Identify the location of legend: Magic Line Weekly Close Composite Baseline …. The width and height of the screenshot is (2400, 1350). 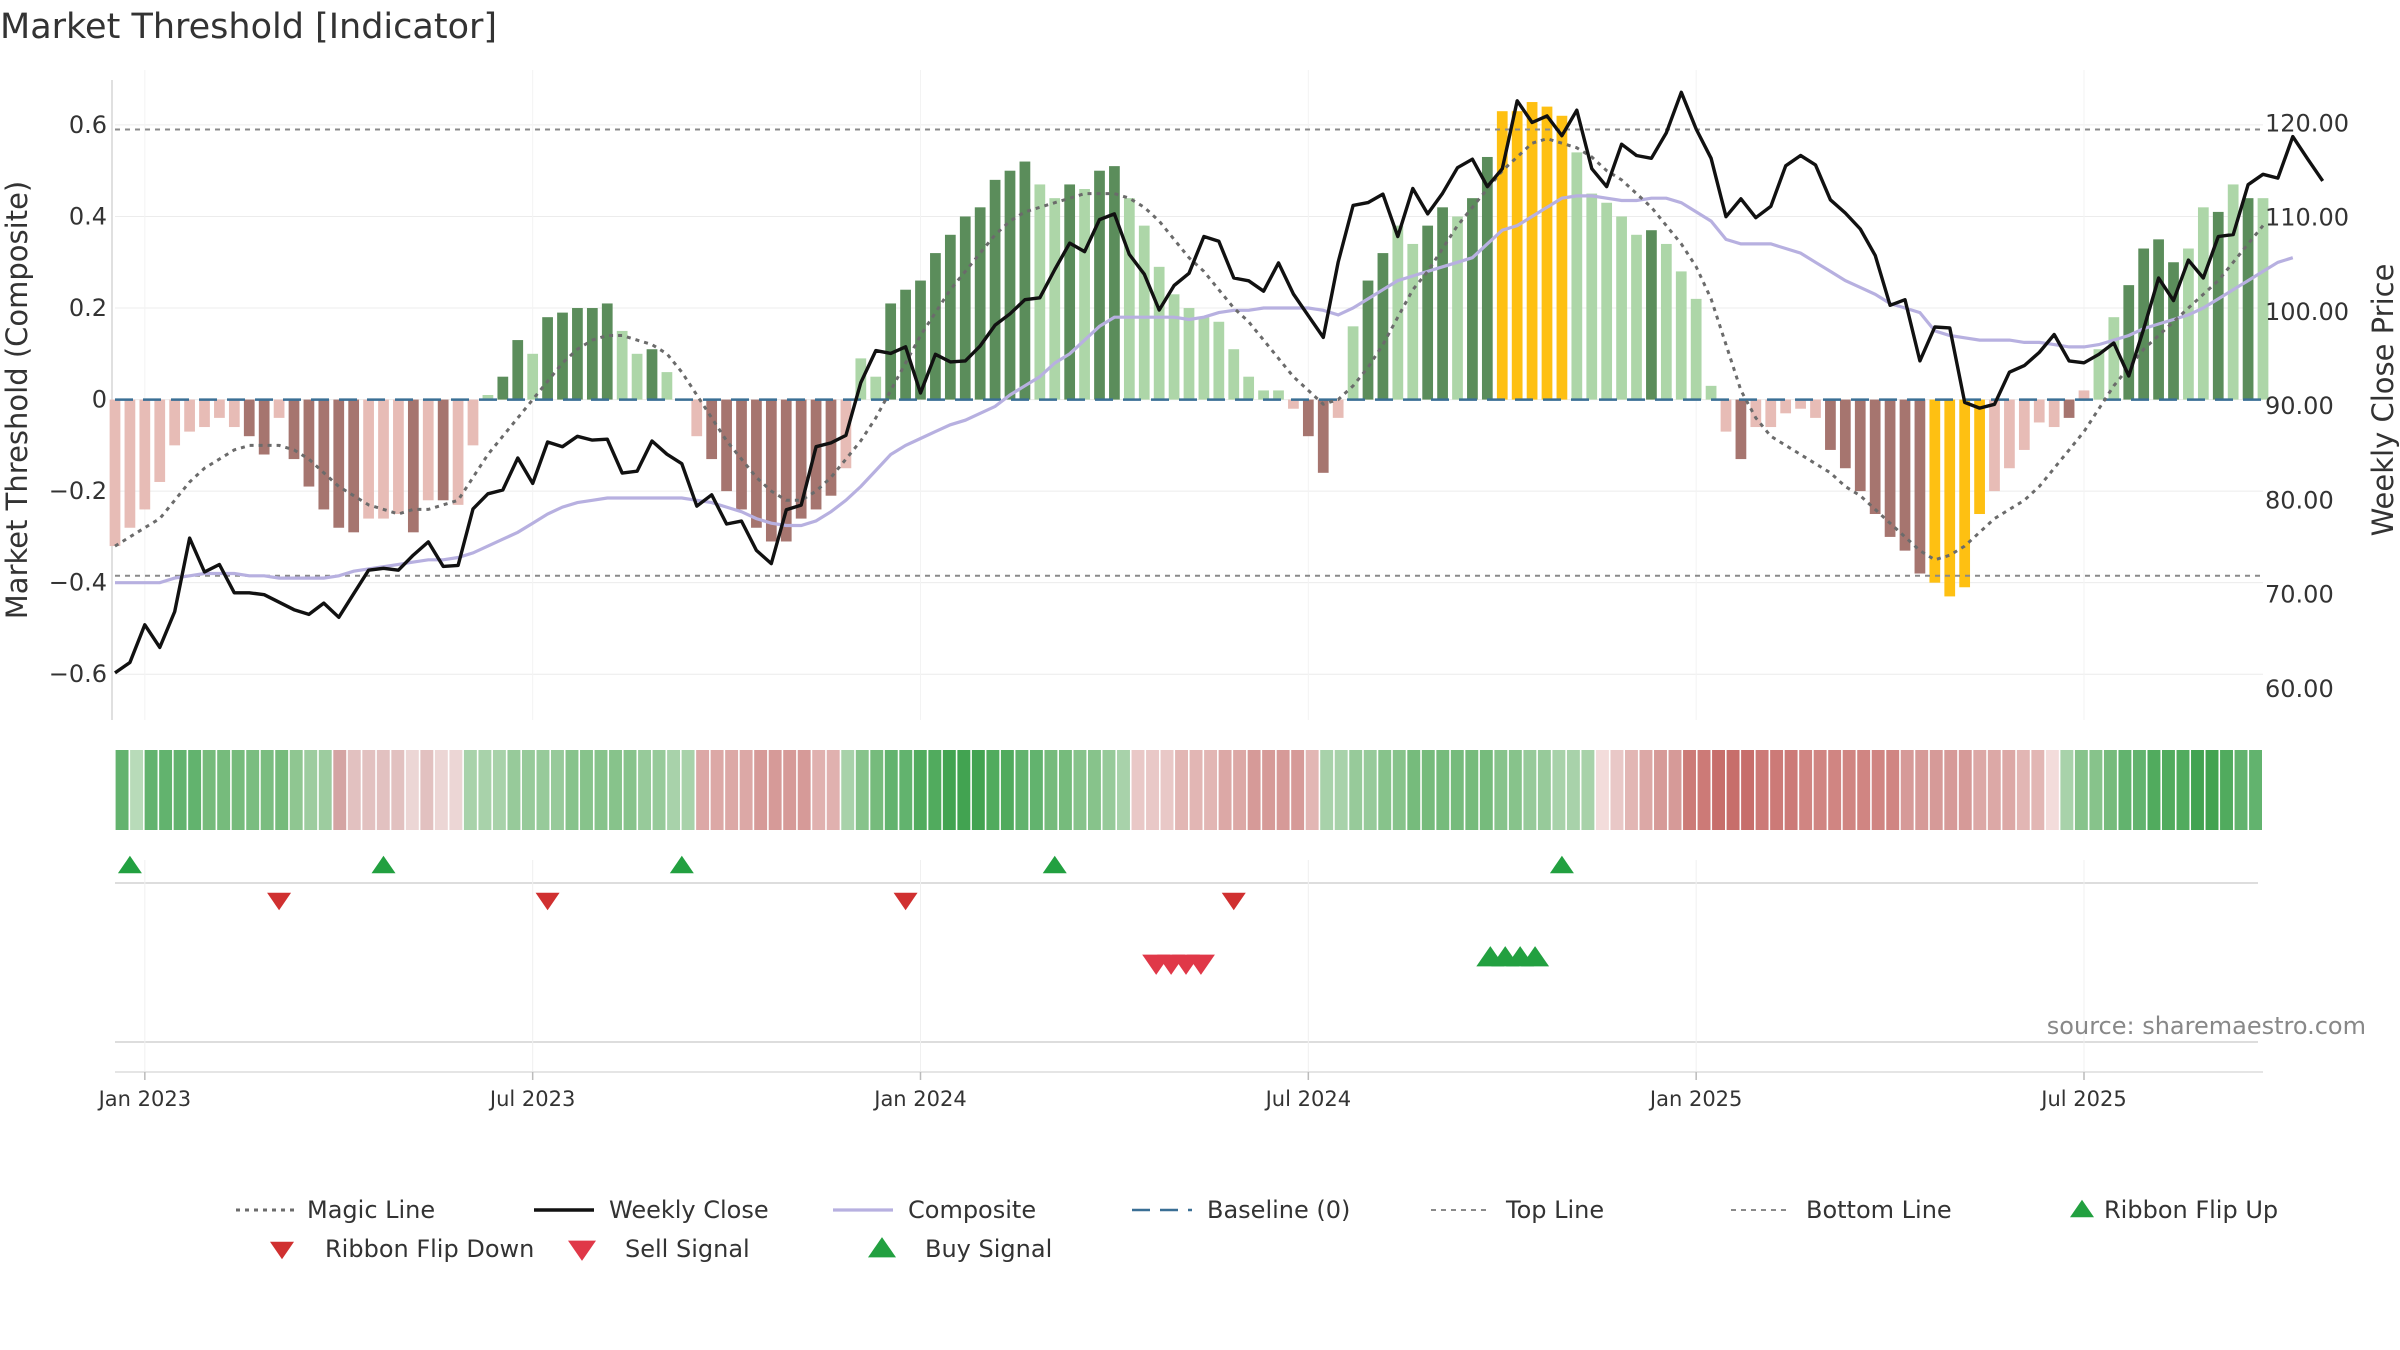
(1257, 1229).